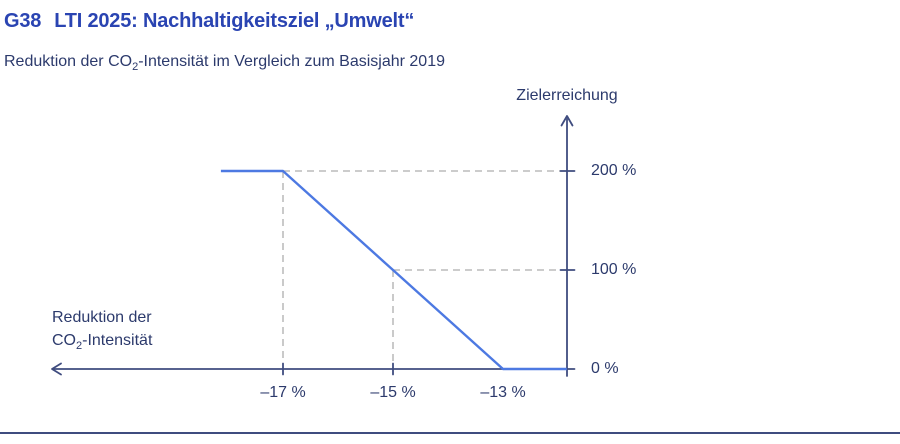  What do you see at coordinates (503, 392) in the screenshot?
I see `x-tick-label-minus13: –13 %` at bounding box center [503, 392].